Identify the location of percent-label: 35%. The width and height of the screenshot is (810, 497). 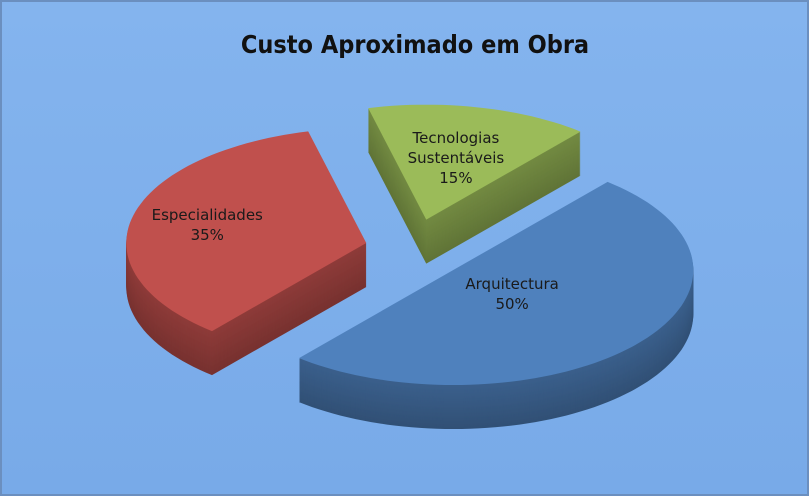
(207, 235).